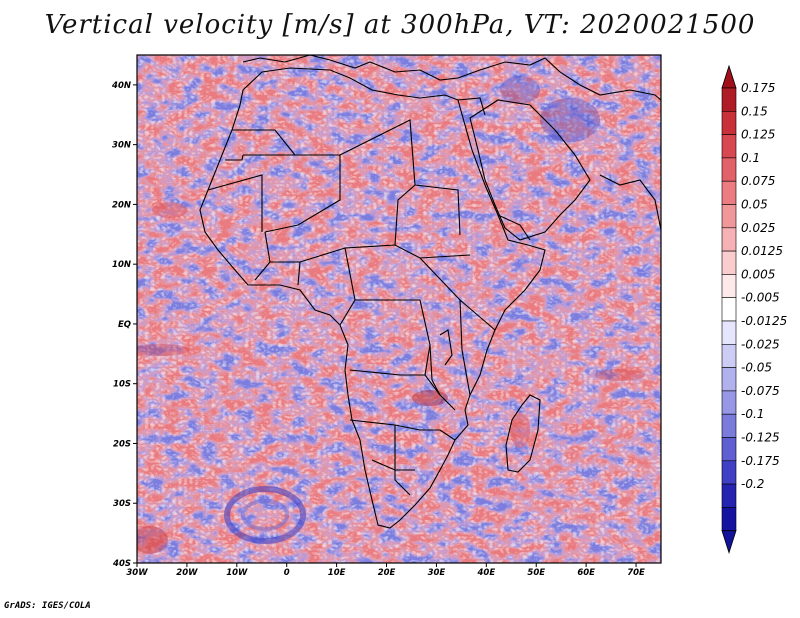 The image size is (800, 618). Describe the element at coordinates (121, 265) in the screenshot. I see `lat-tick-label: 10N` at that location.